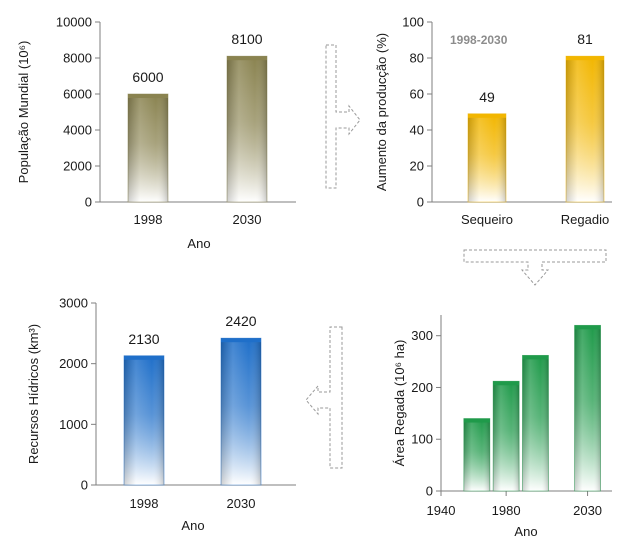  Describe the element at coordinates (487, 97) in the screenshot. I see `data-label: 49` at that location.